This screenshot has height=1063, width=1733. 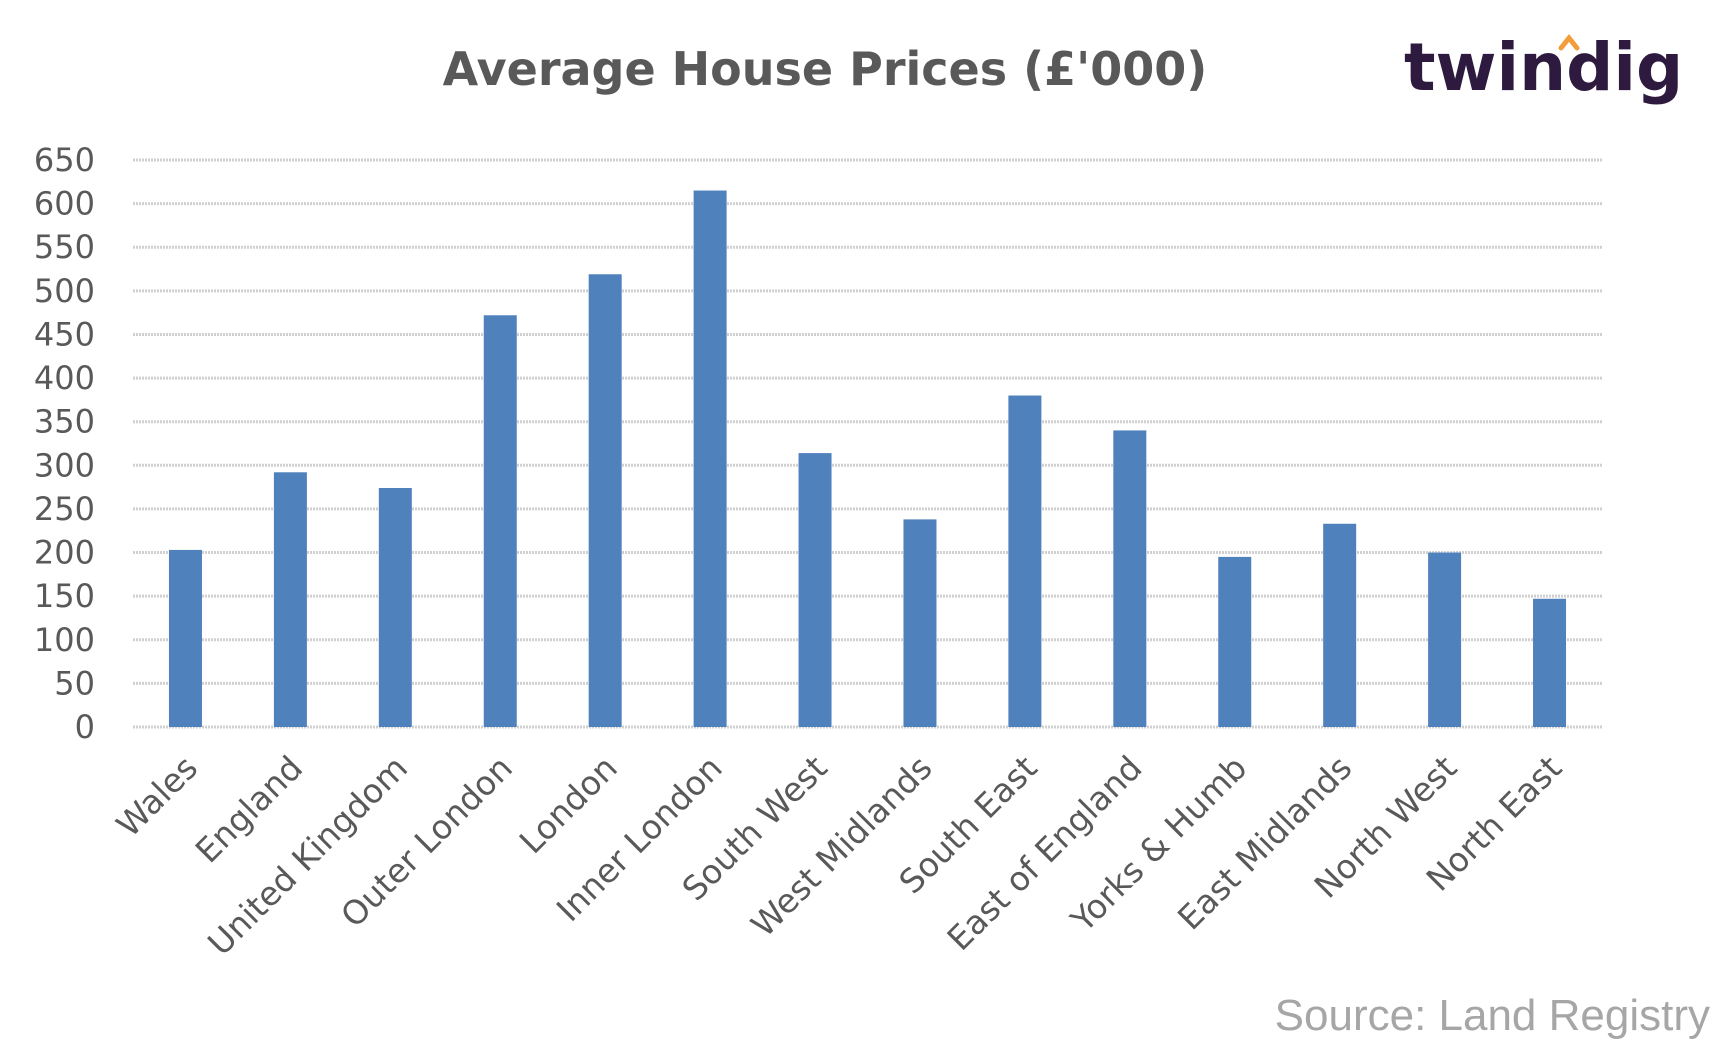 What do you see at coordinates (64, 247) in the screenshot?
I see `y-tick-label: 550` at bounding box center [64, 247].